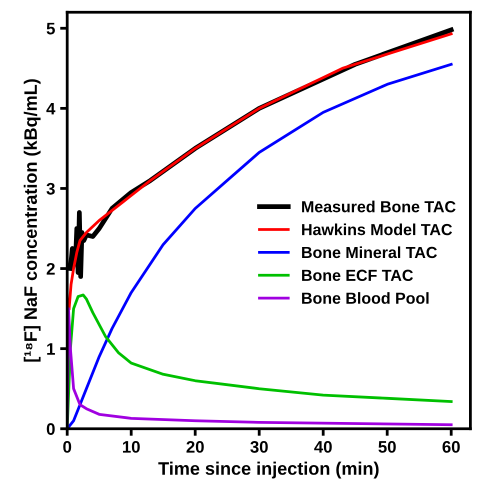 Image resolution: width=480 pixels, height=490 pixels. Describe the element at coordinates (379, 206) in the screenshot. I see `legend-label: Measured Bone TAC` at that location.